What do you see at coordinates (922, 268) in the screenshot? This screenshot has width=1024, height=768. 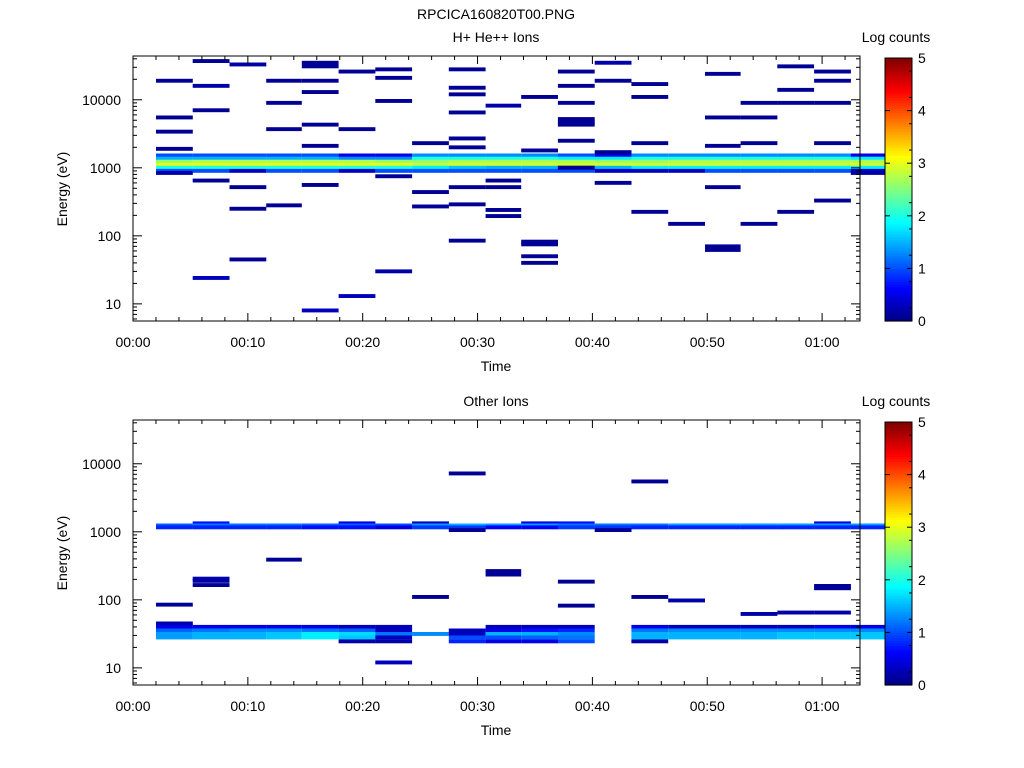 I see `colorbar-tick-label: 1` at bounding box center [922, 268].